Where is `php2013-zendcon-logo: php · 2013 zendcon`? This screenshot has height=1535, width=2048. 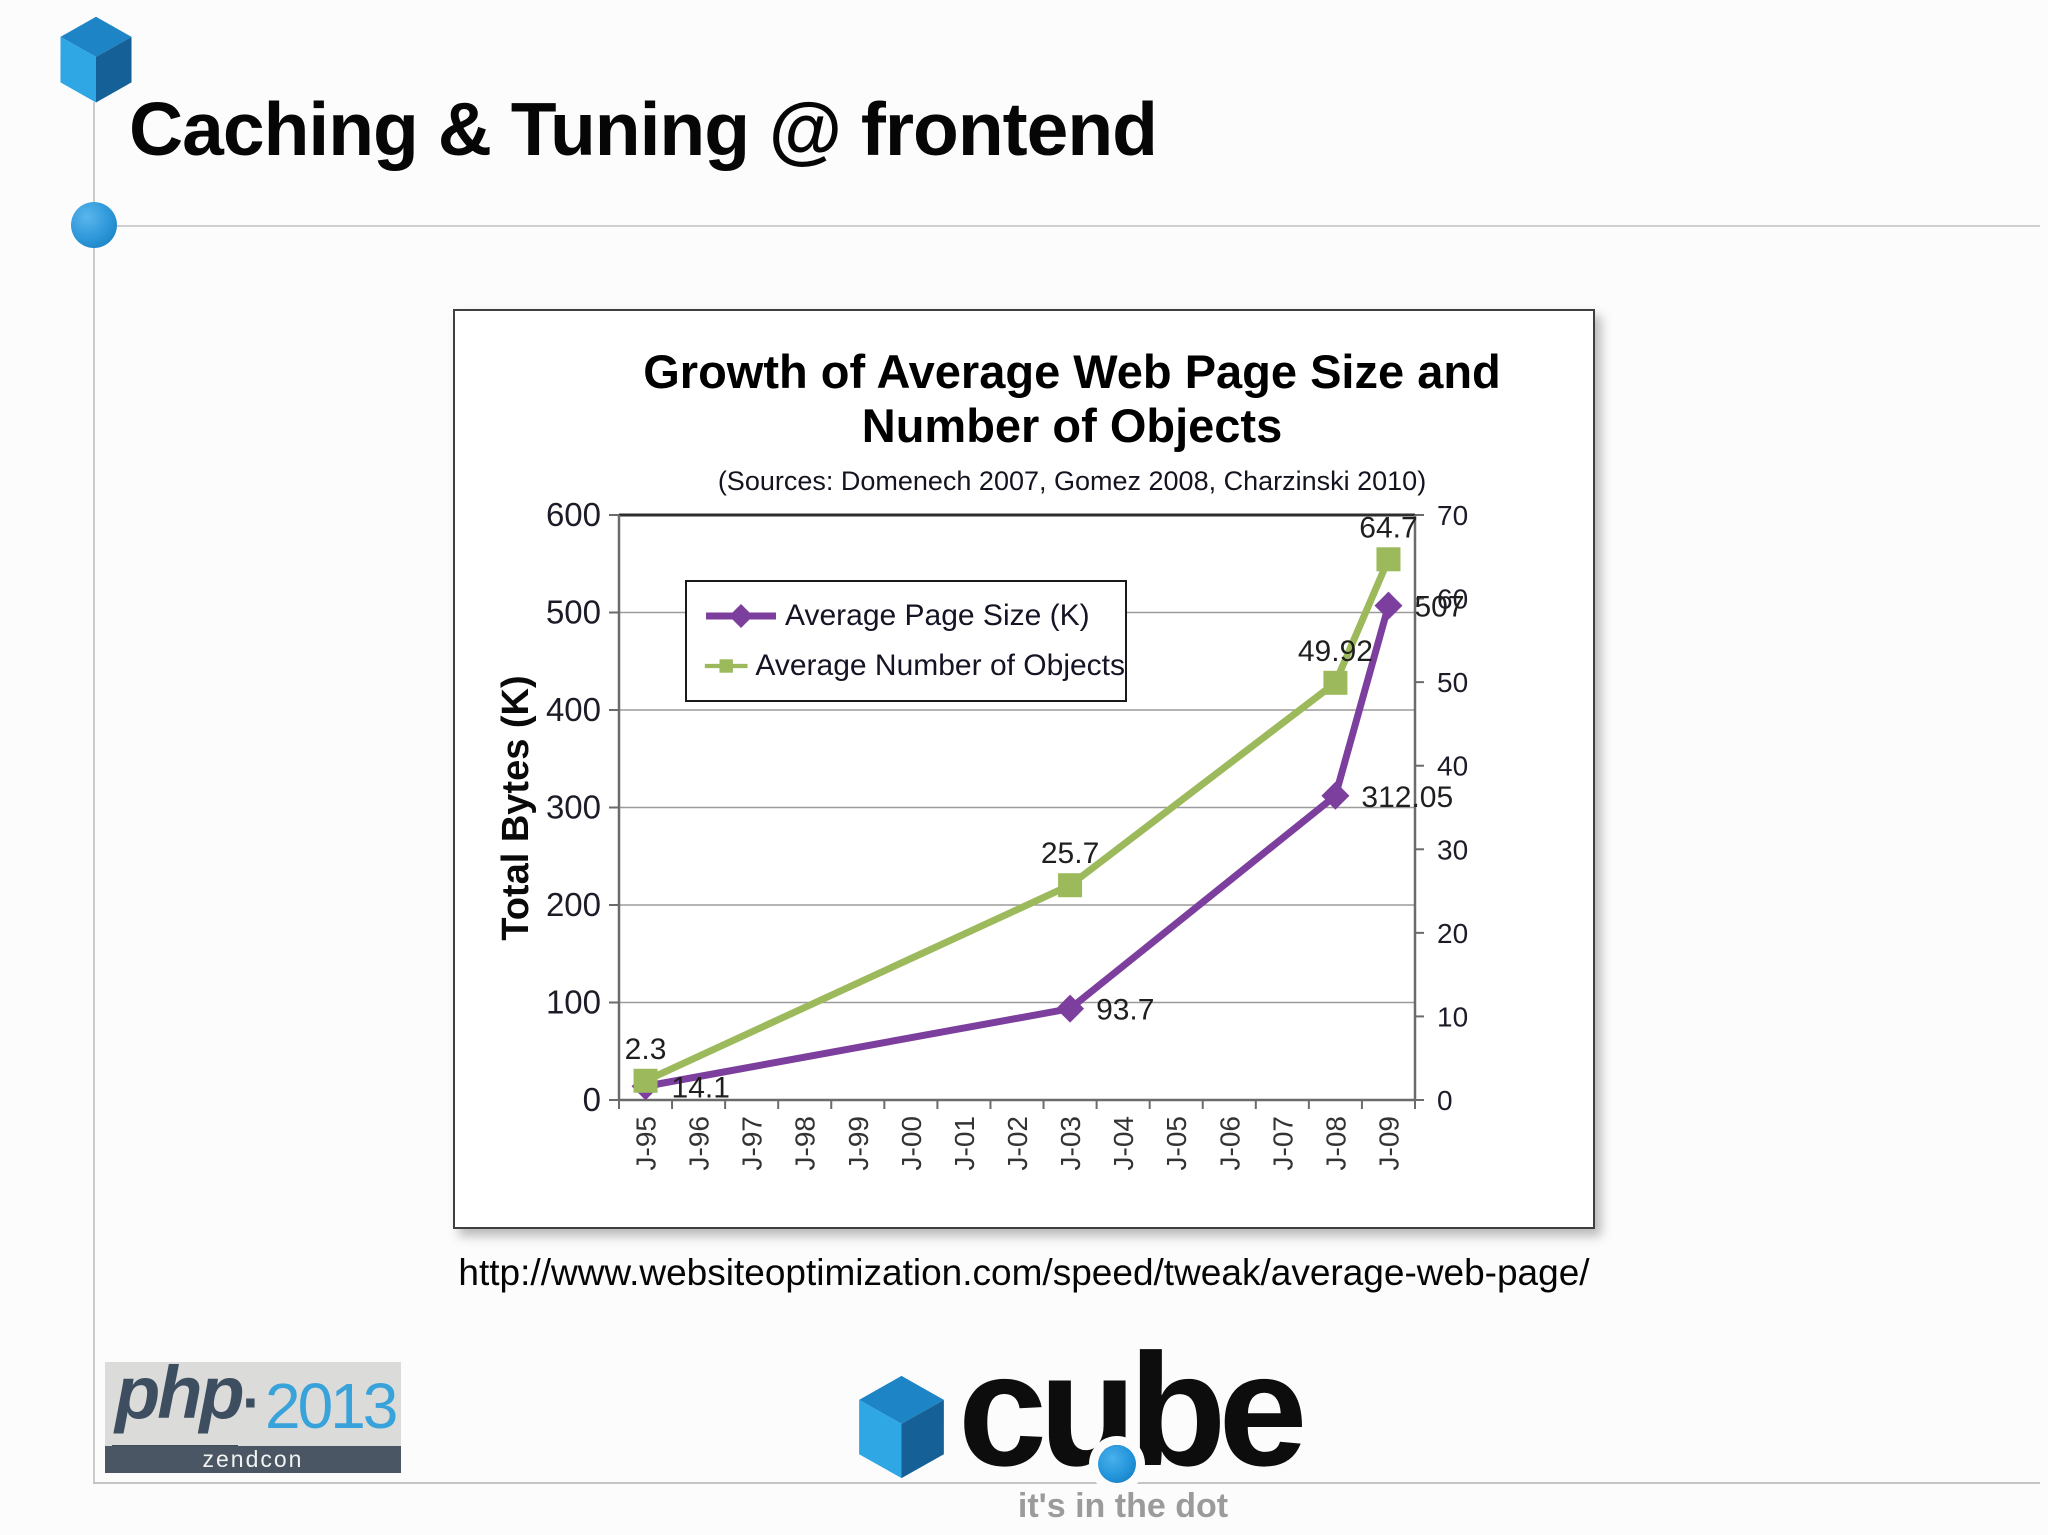
php2013-zendcon-logo: php · 2013 zendcon is located at coordinates (253, 1412).